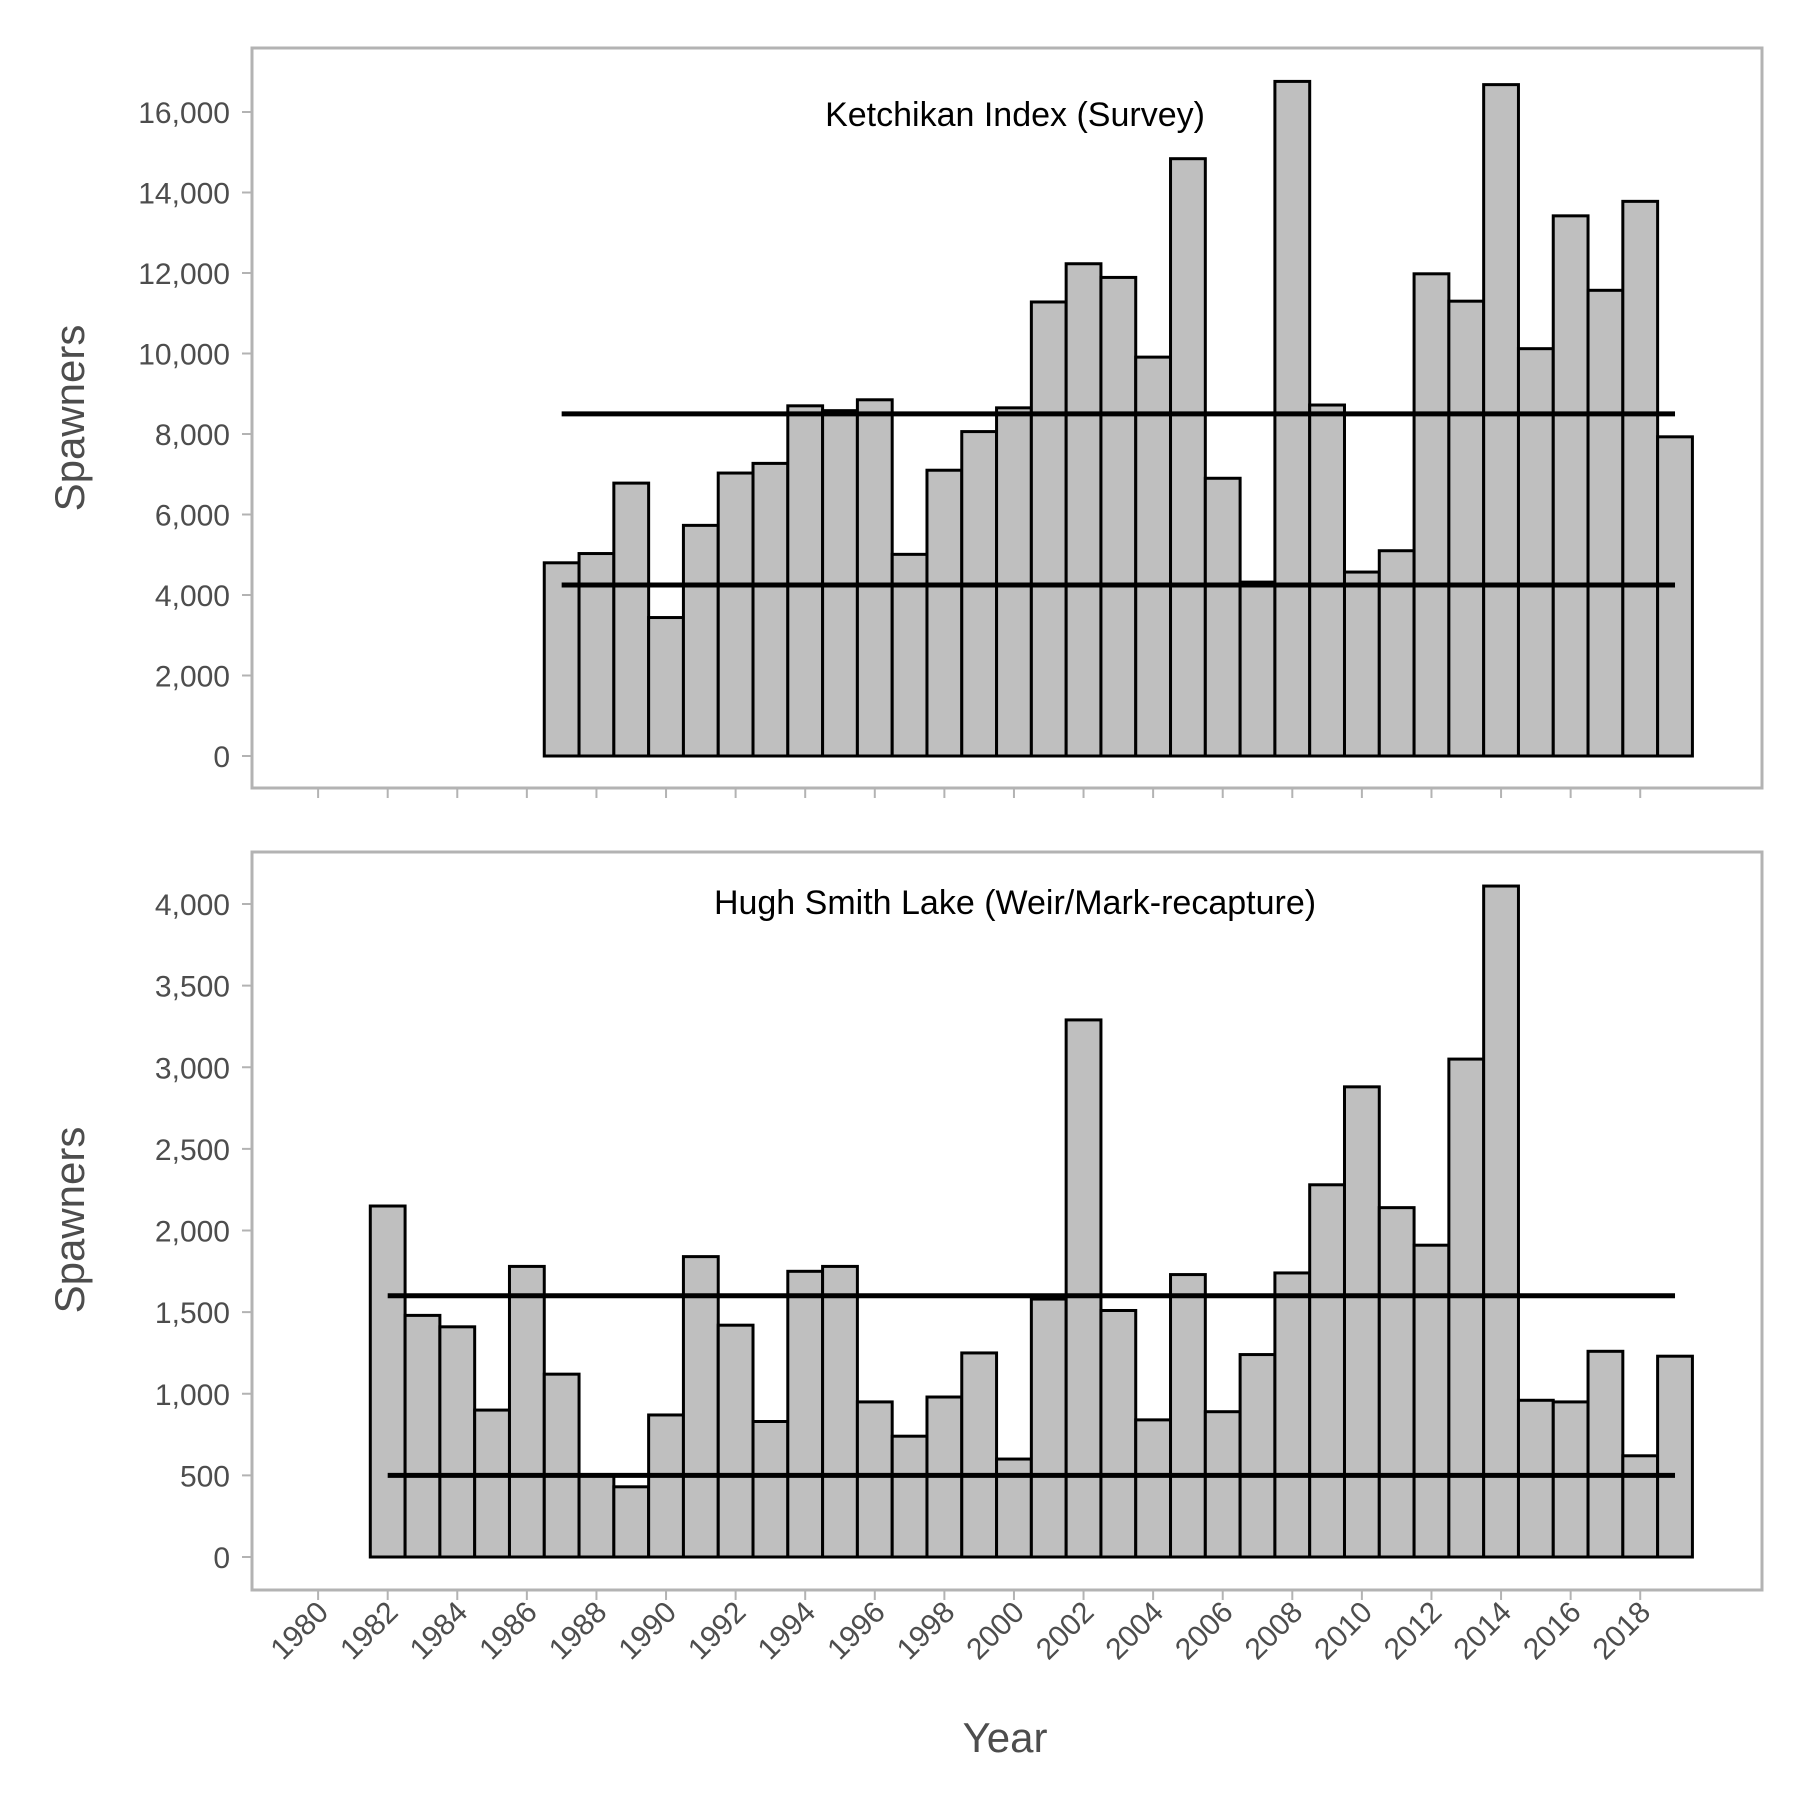 The width and height of the screenshot is (1800, 1800). Describe the element at coordinates (770, 1489) in the screenshot. I see `hugh-smith-bar-1993` at that location.